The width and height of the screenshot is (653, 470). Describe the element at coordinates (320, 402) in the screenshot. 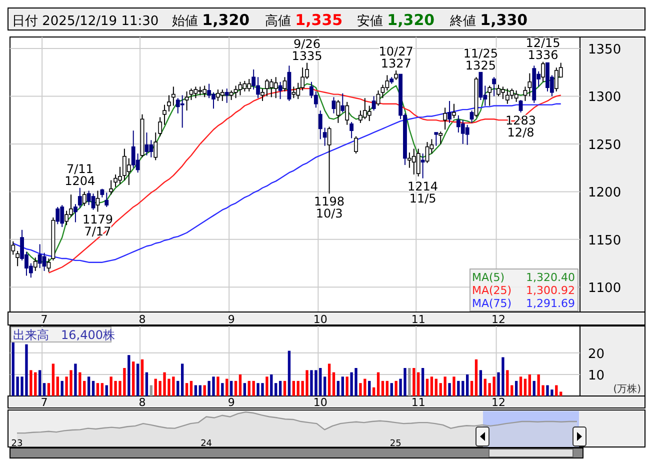

I see `x-tick-label: 10` at that location.